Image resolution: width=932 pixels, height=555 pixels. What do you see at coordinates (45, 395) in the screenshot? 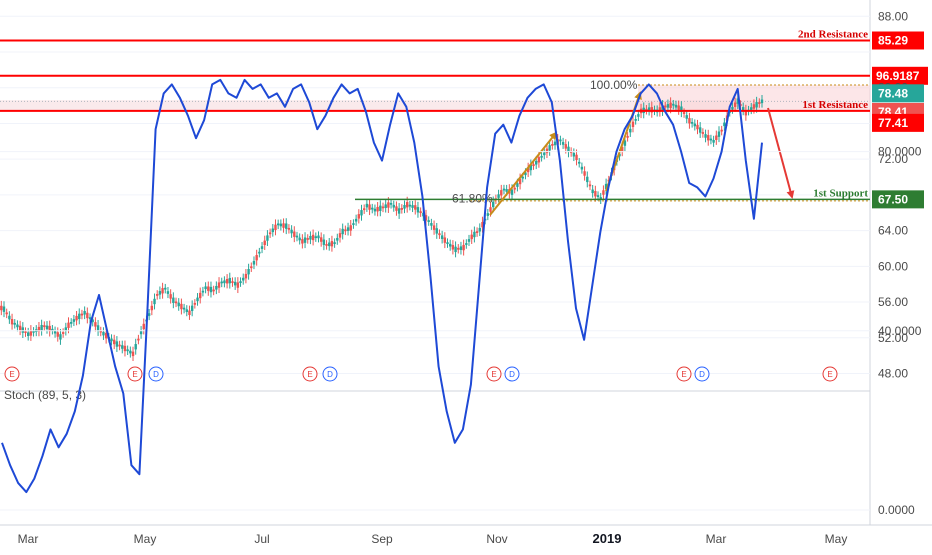
I see `stoch-title: Stoch (89, 5, 3)` at bounding box center [45, 395].